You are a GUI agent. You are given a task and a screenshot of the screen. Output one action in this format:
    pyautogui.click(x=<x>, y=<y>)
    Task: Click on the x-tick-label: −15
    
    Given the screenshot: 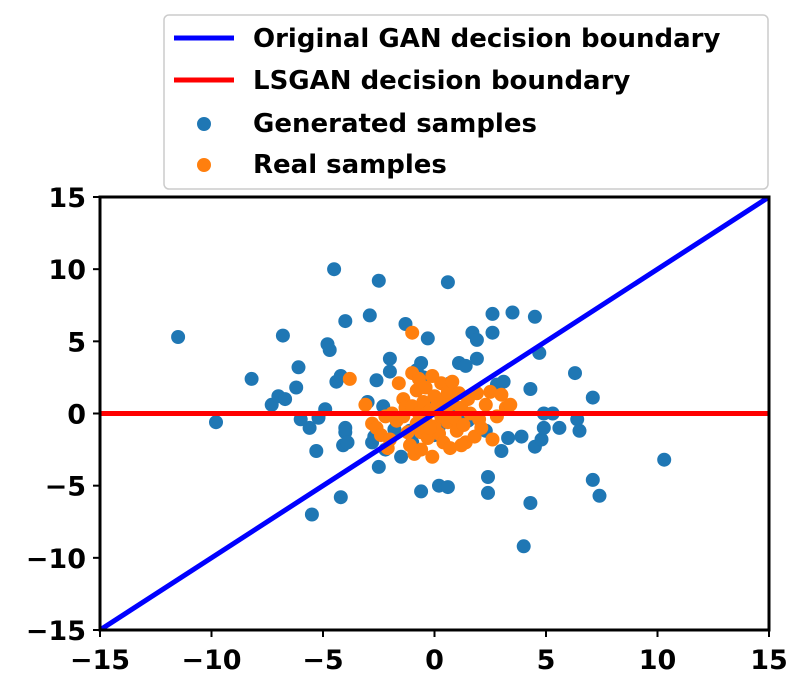 What is the action you would take?
    pyautogui.click(x=100, y=660)
    